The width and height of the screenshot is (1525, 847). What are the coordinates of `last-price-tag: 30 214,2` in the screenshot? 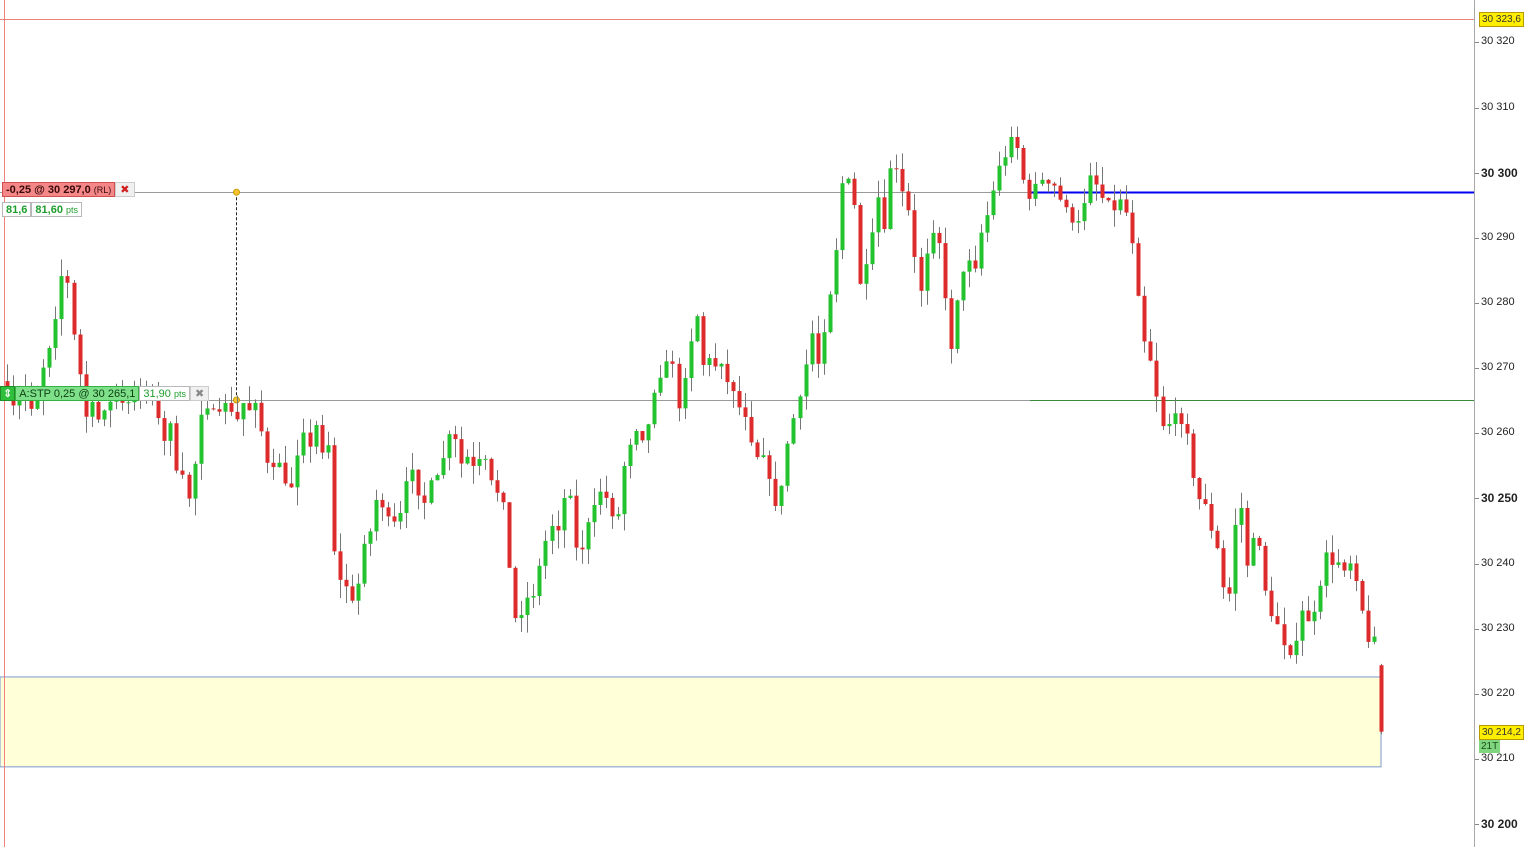 It's located at (1501, 732).